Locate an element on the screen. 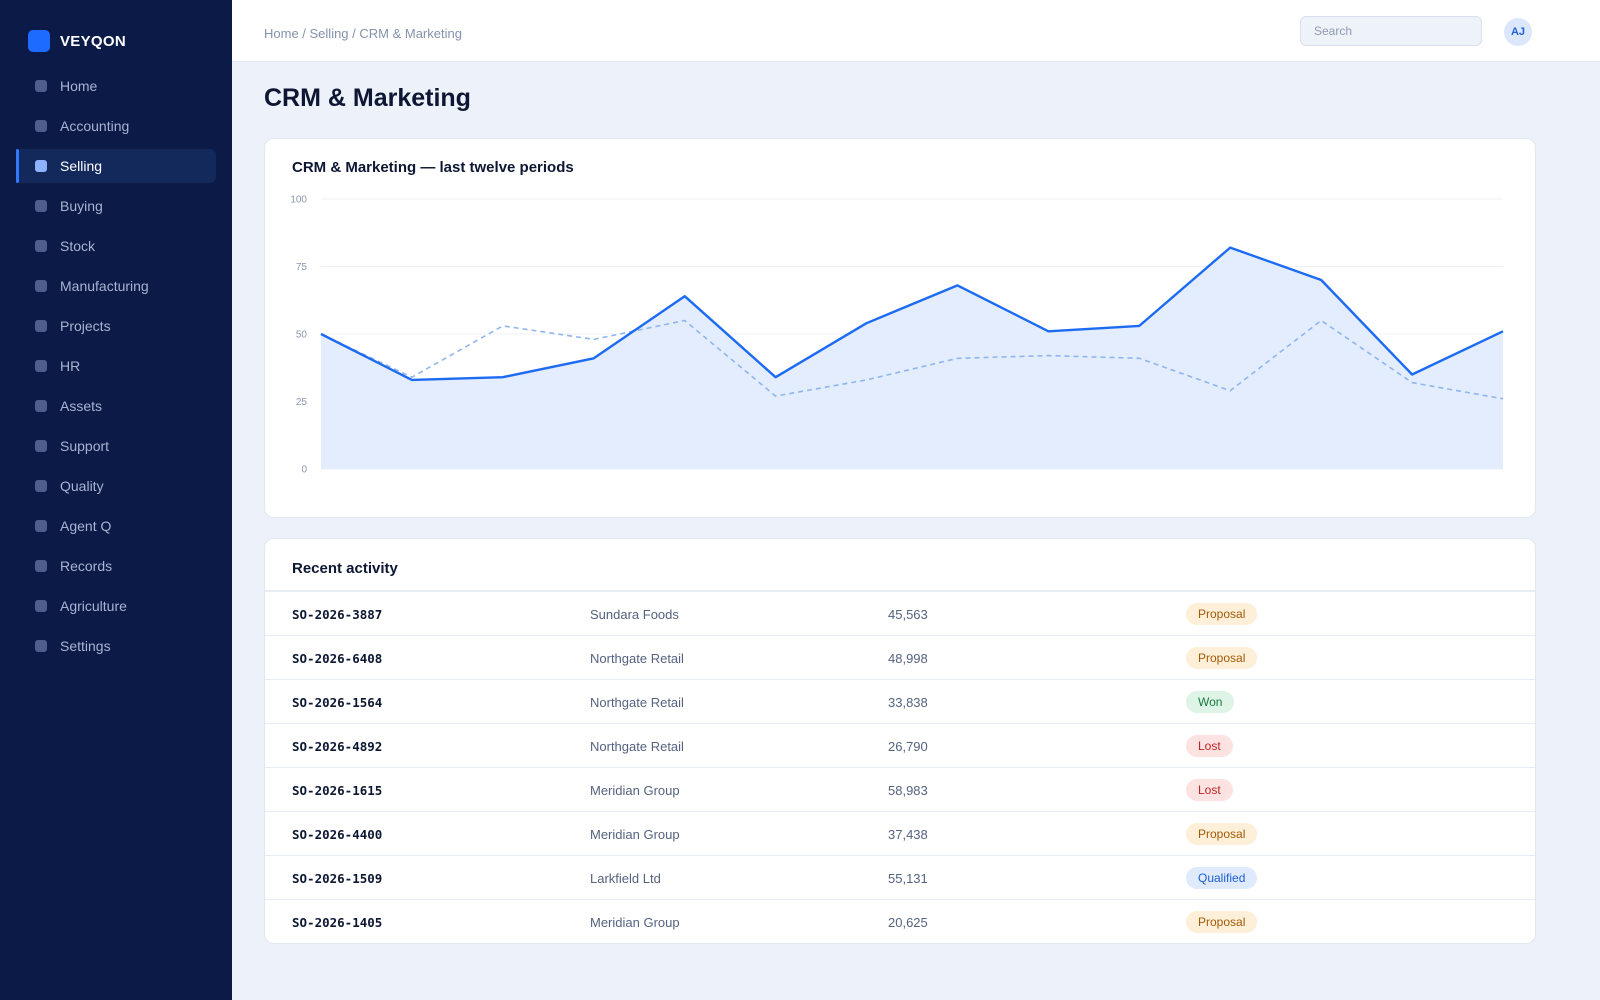 Image resolution: width=1600 pixels, height=1000 pixels. table-row: SO-2026-4892 Northgate Retail 26,790 Lost is located at coordinates (900, 746).